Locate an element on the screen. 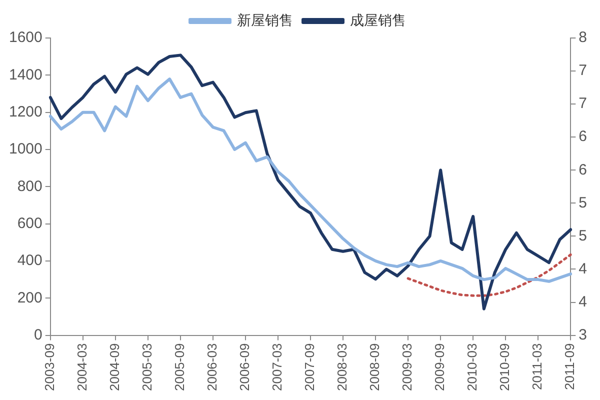 The width and height of the screenshot is (600, 400). x-tick-label: 2003-09 is located at coordinates (49, 367).